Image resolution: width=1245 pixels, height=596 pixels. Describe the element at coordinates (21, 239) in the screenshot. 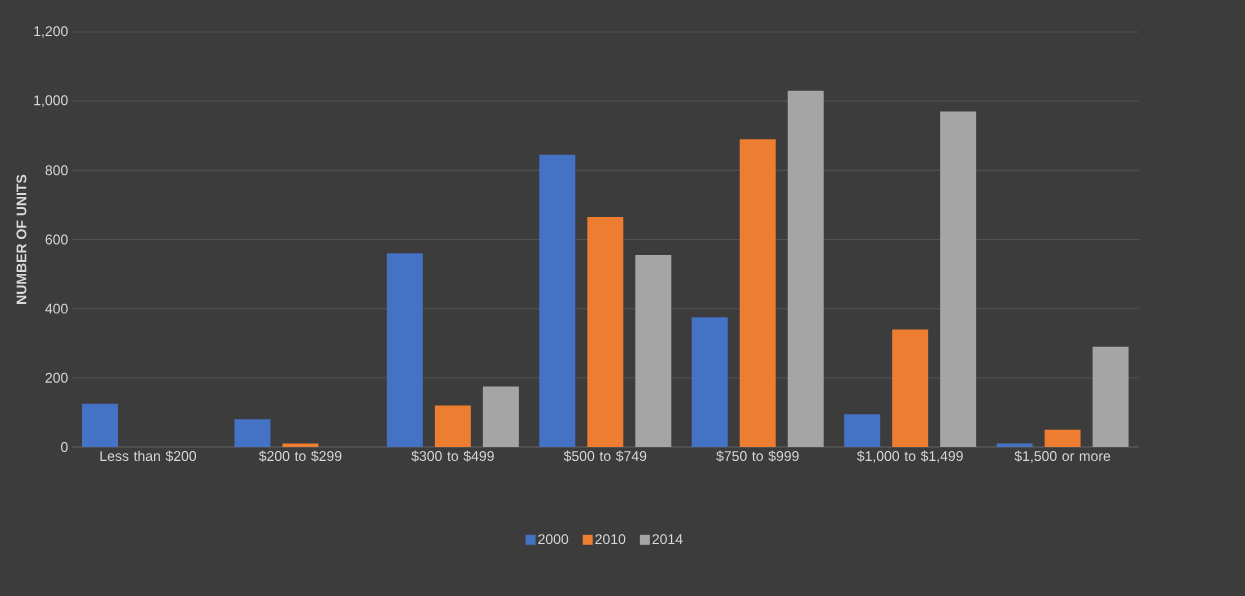

I see `y-axis-title: NUMBER OF UNITS` at that location.